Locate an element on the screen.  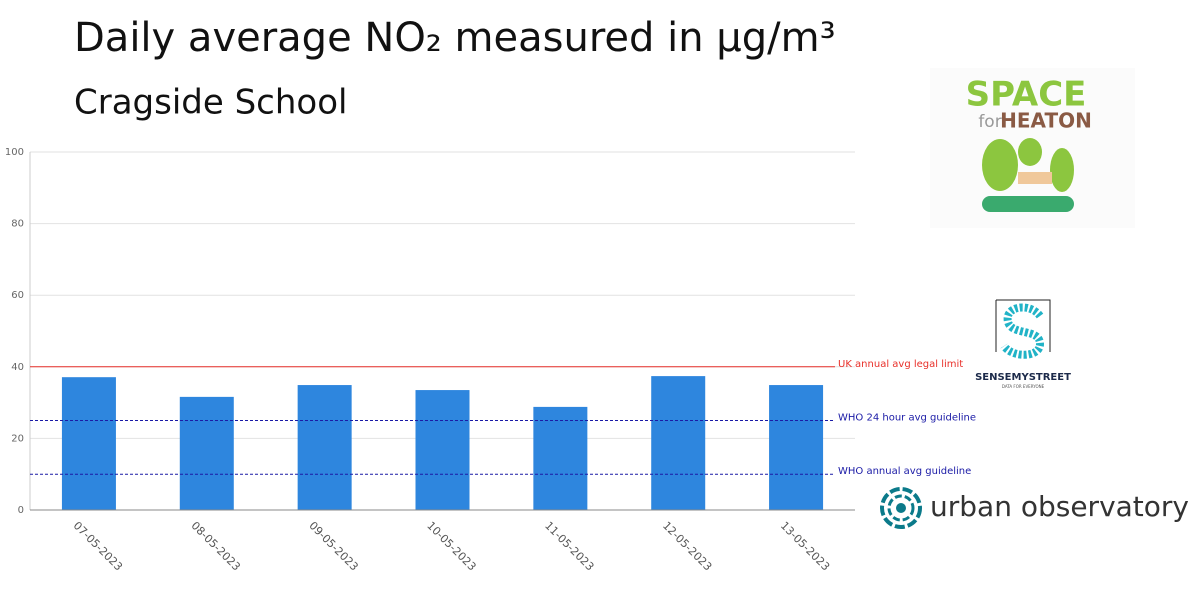
y-tick-label: 100 is located at coordinates (14, 152).